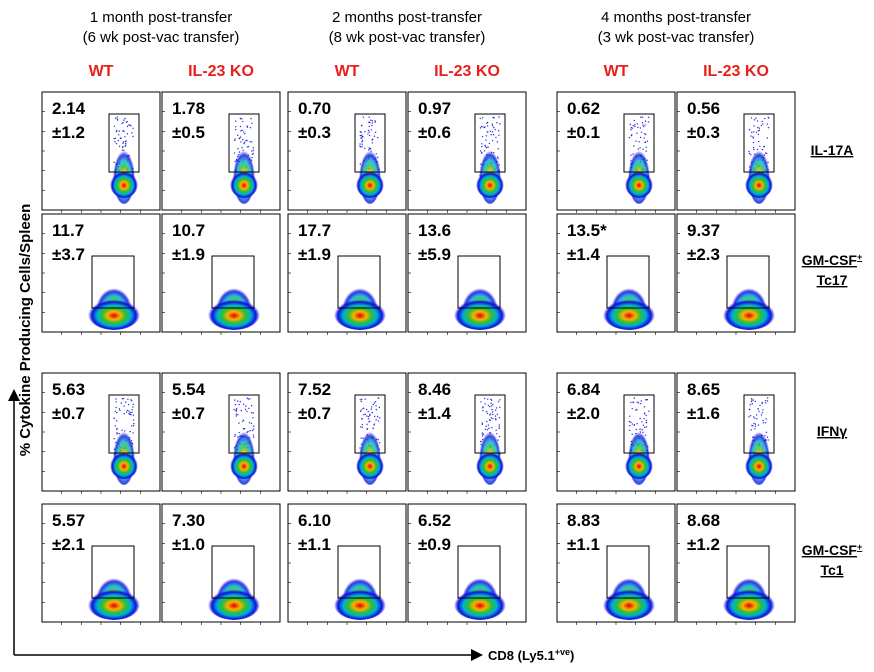  What do you see at coordinates (434, 132) in the screenshot?
I see `percent-sd: ±0.6` at bounding box center [434, 132].